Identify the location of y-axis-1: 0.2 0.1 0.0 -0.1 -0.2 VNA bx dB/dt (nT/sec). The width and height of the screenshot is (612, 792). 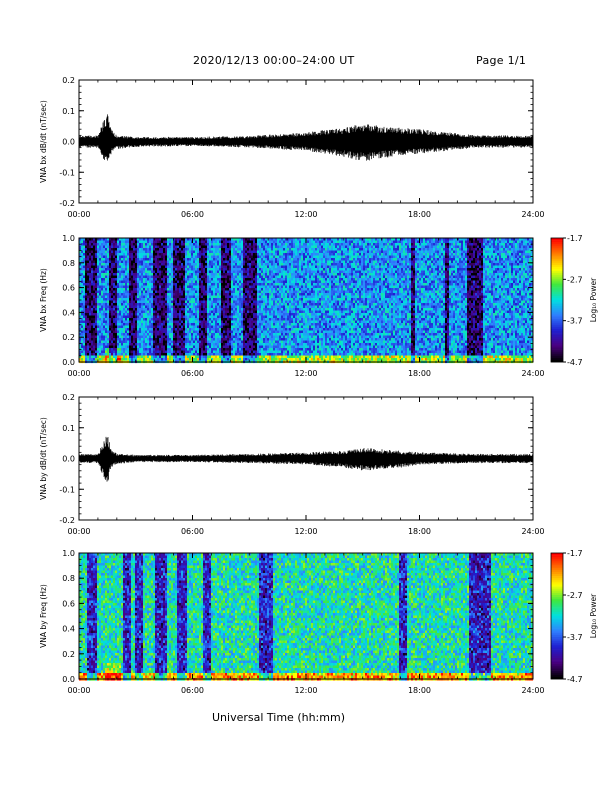
(286, 142).